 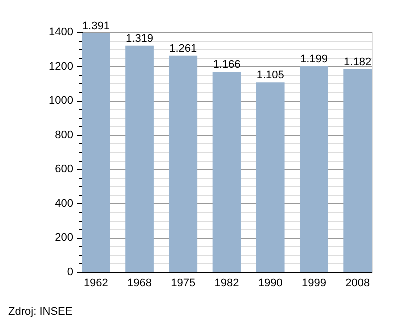 What do you see at coordinates (70, 272) in the screenshot?
I see `y-tick-label: 0` at bounding box center [70, 272].